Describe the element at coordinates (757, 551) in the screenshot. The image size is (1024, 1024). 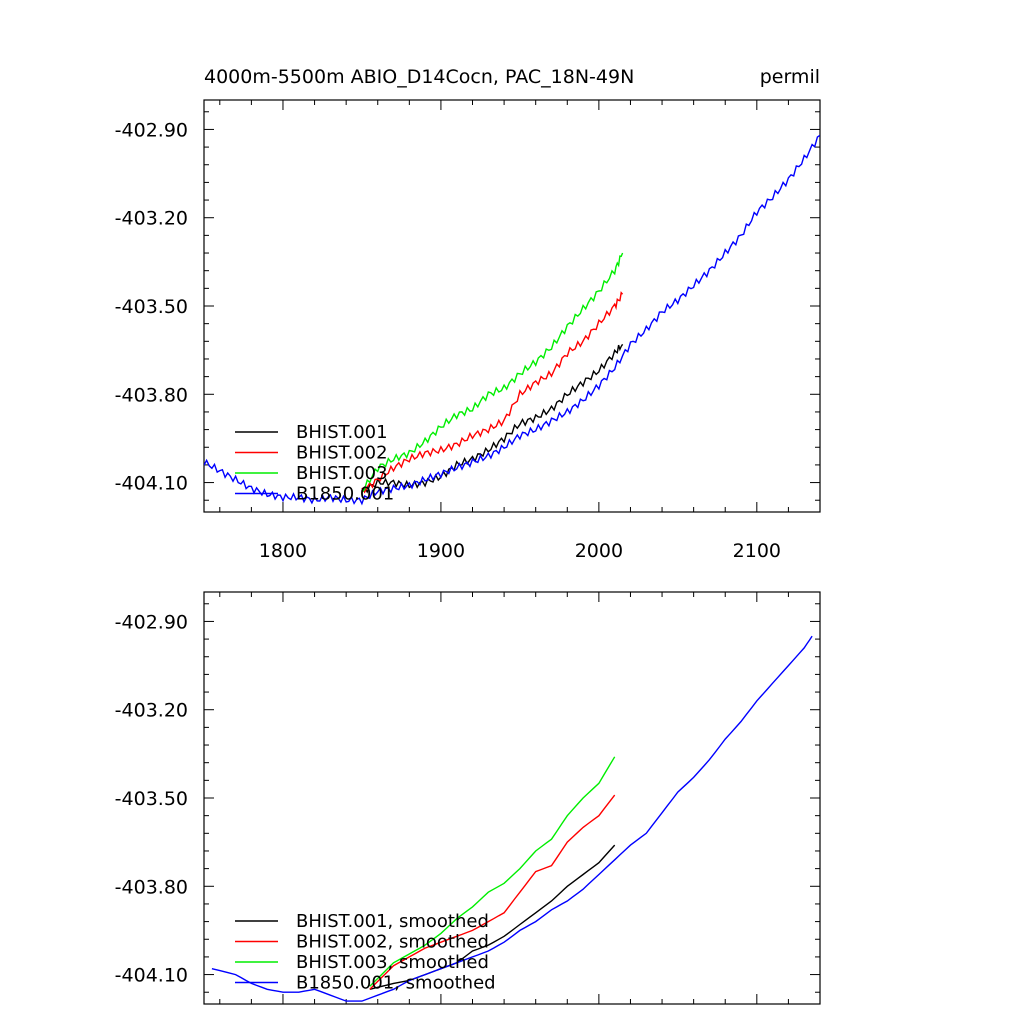
I see `x-tick-label: 2100` at that location.